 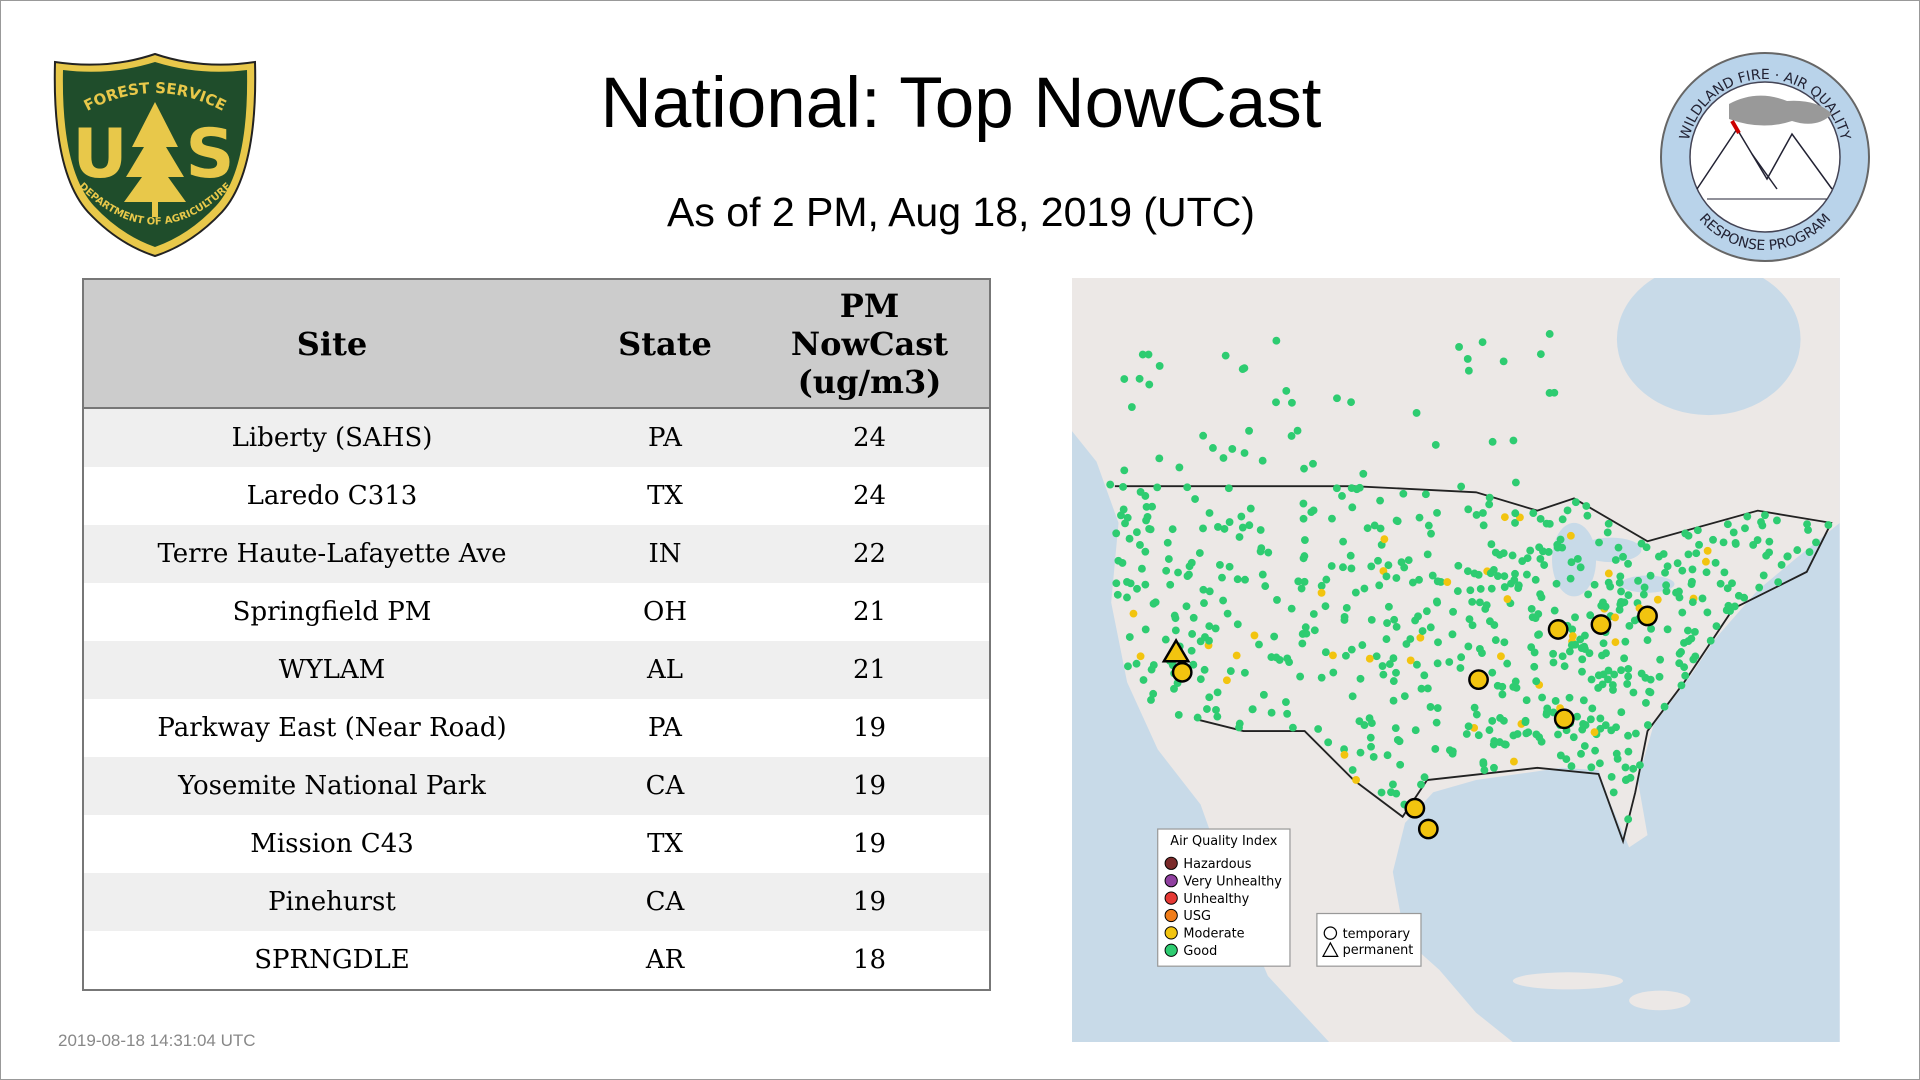 What do you see at coordinates (1369, 939) in the screenshot?
I see `shape-legend: temporary permanent` at bounding box center [1369, 939].